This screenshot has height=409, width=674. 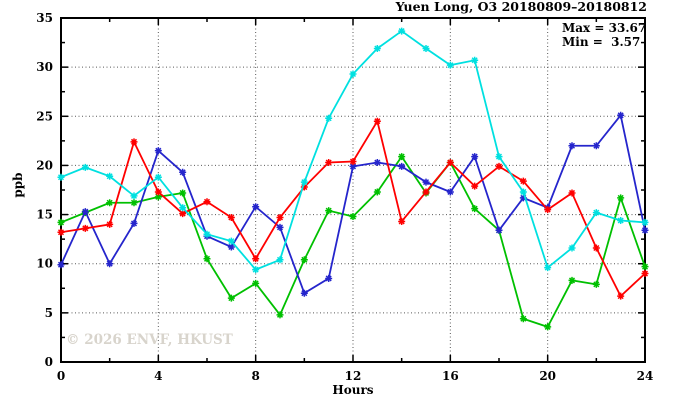 I want to click on y-tick-label: 0, so click(x=49, y=362).